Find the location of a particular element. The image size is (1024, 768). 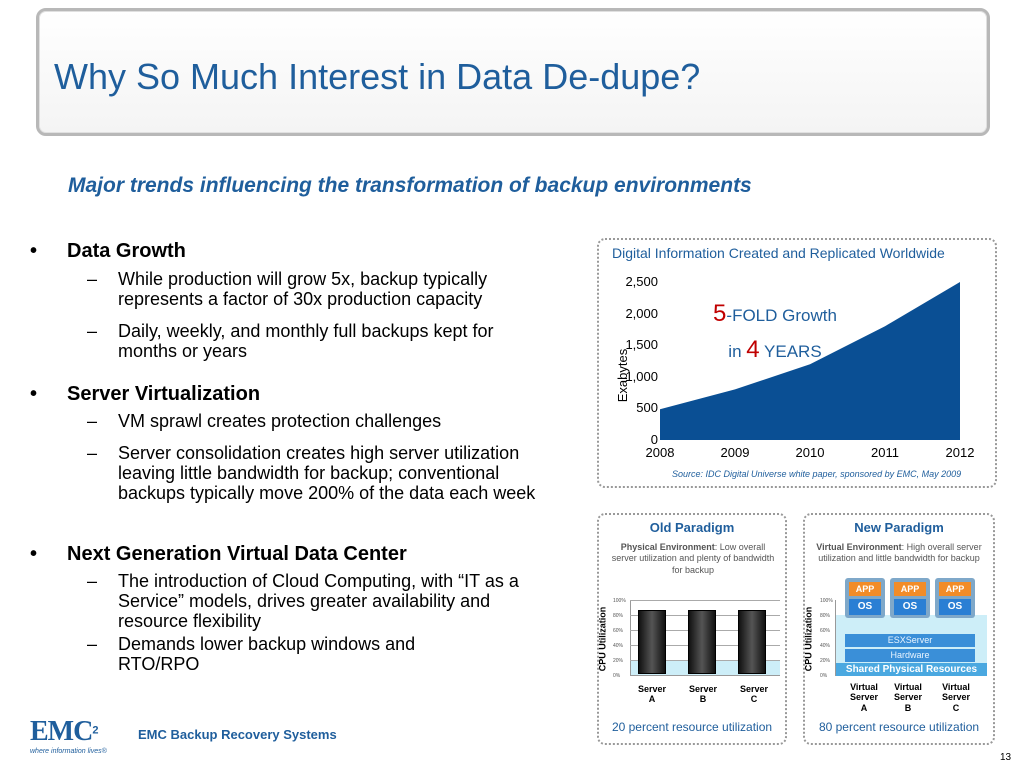

old-paradigm-title: Old Paradigm is located at coordinates (692, 527).